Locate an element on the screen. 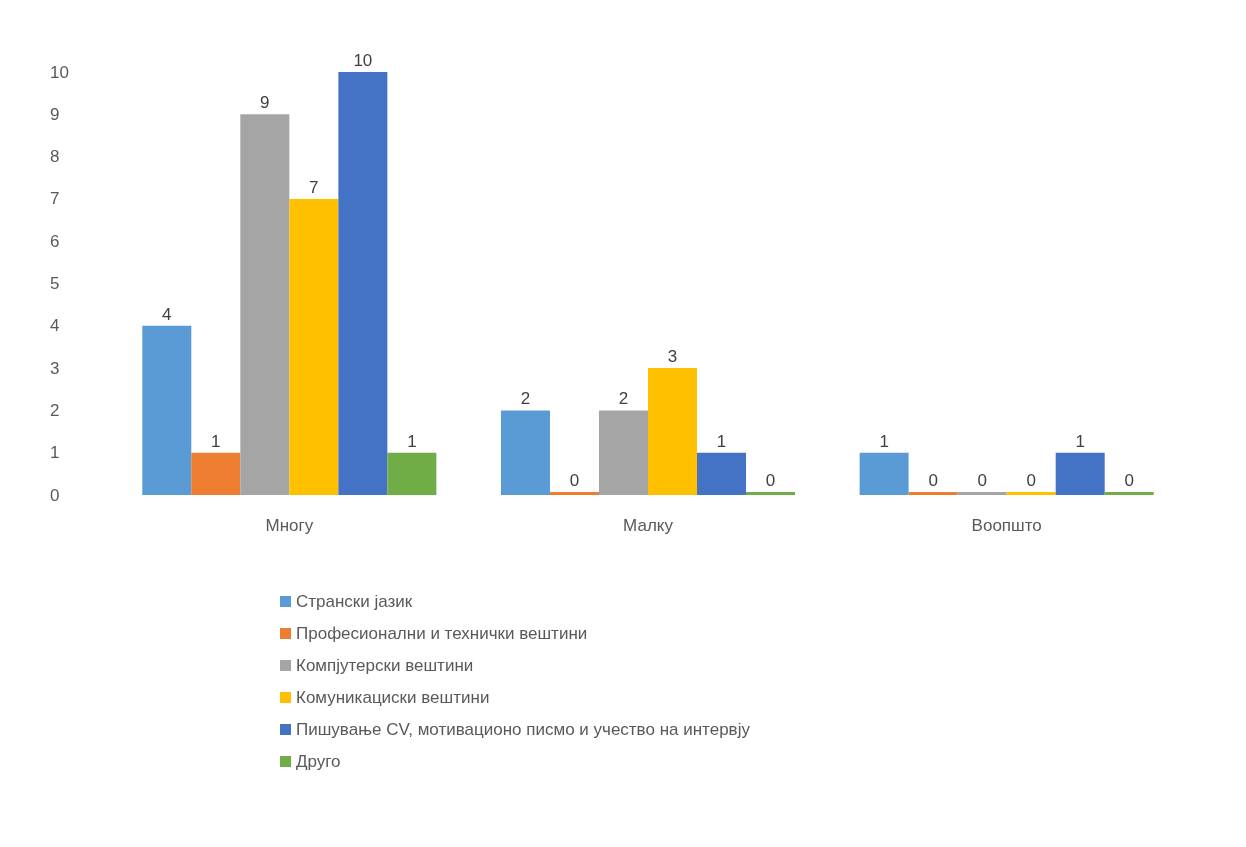  legend-label: Странски јазик is located at coordinates (354, 601).